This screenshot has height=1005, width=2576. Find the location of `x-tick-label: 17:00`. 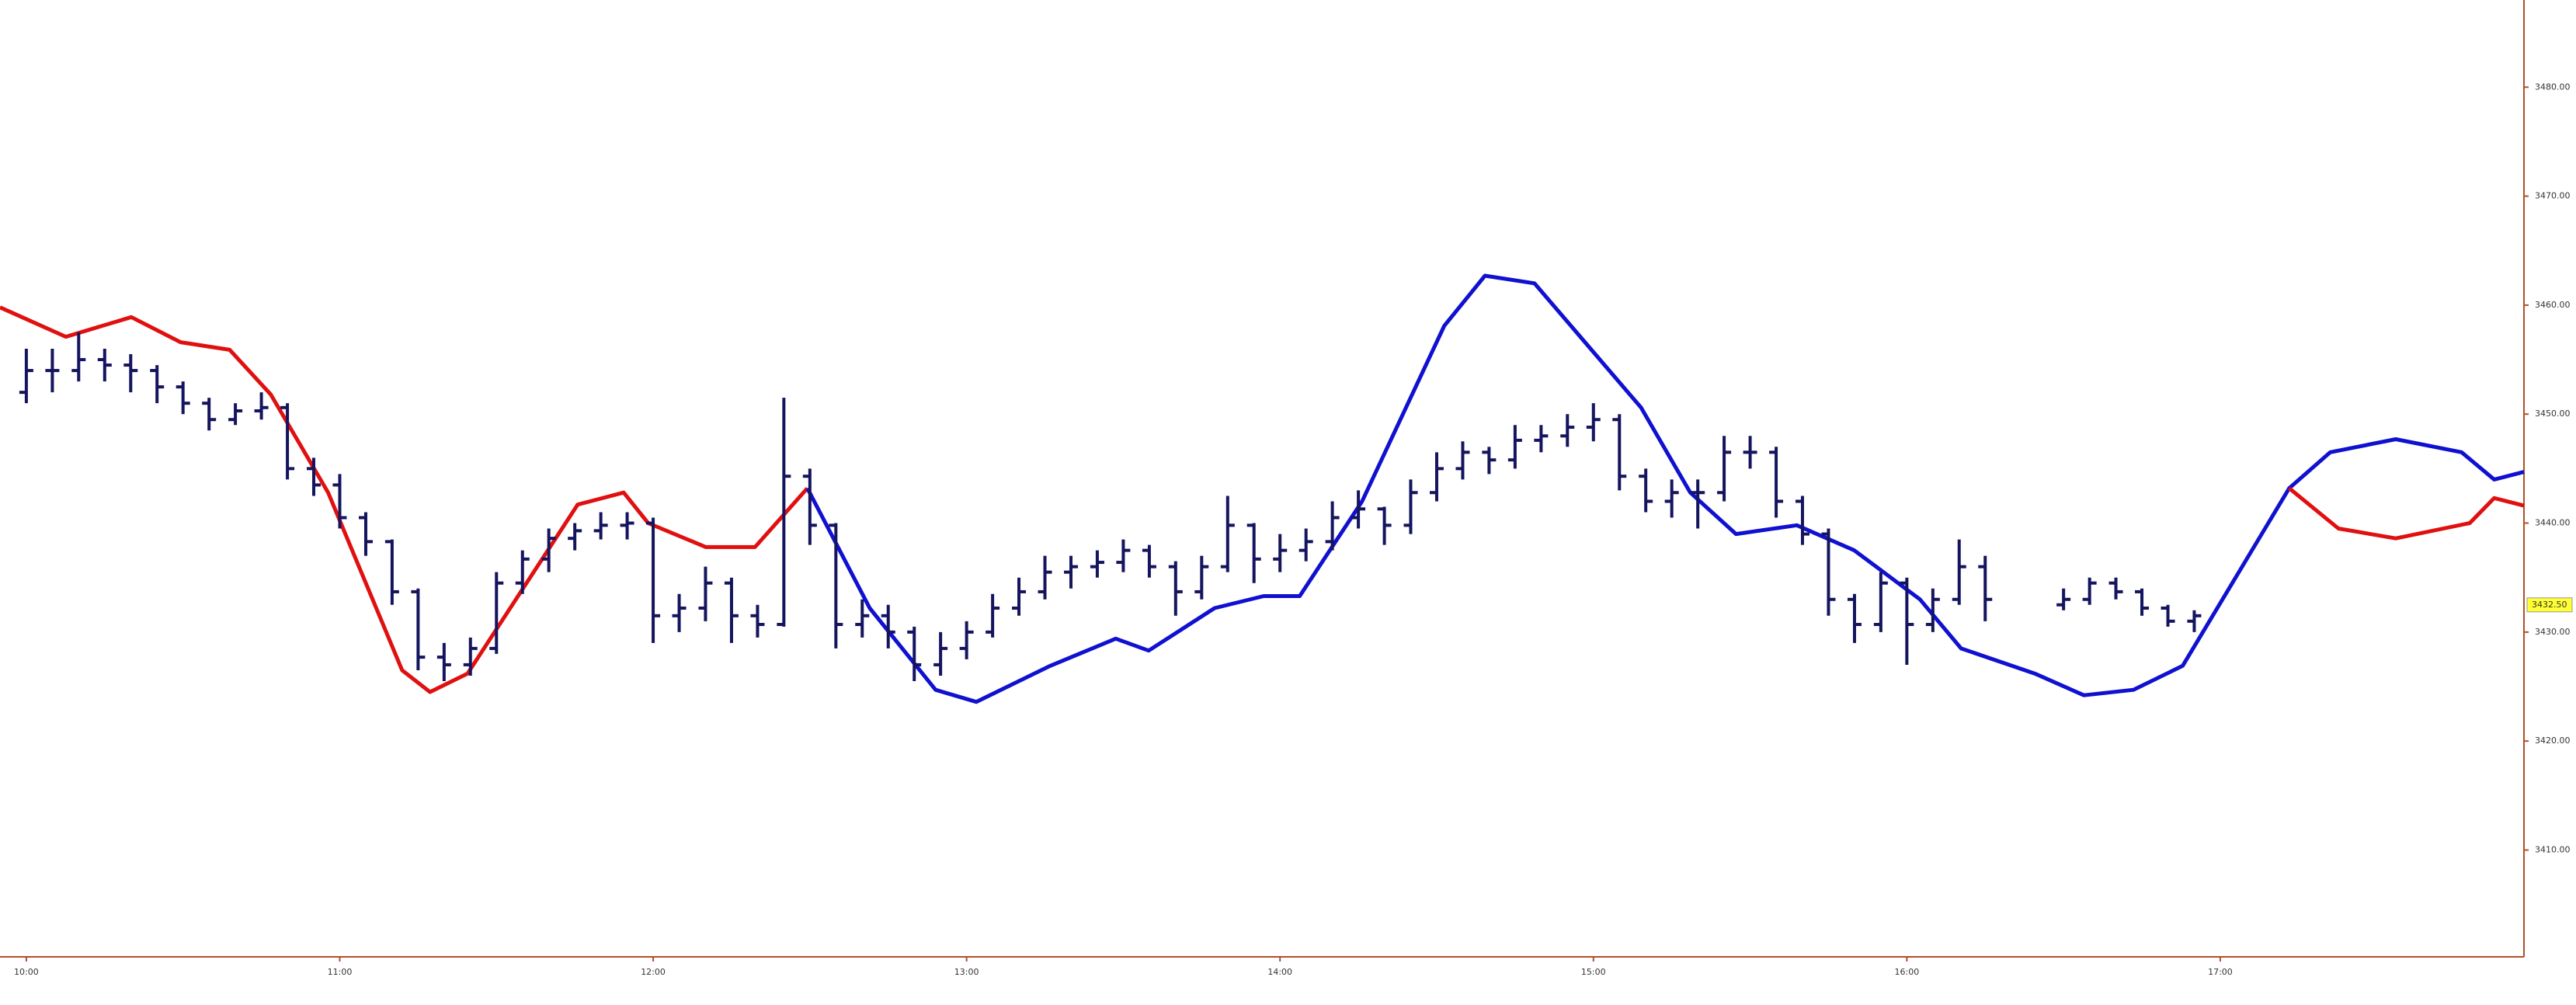

x-tick-label: 17:00 is located at coordinates (2220, 972).